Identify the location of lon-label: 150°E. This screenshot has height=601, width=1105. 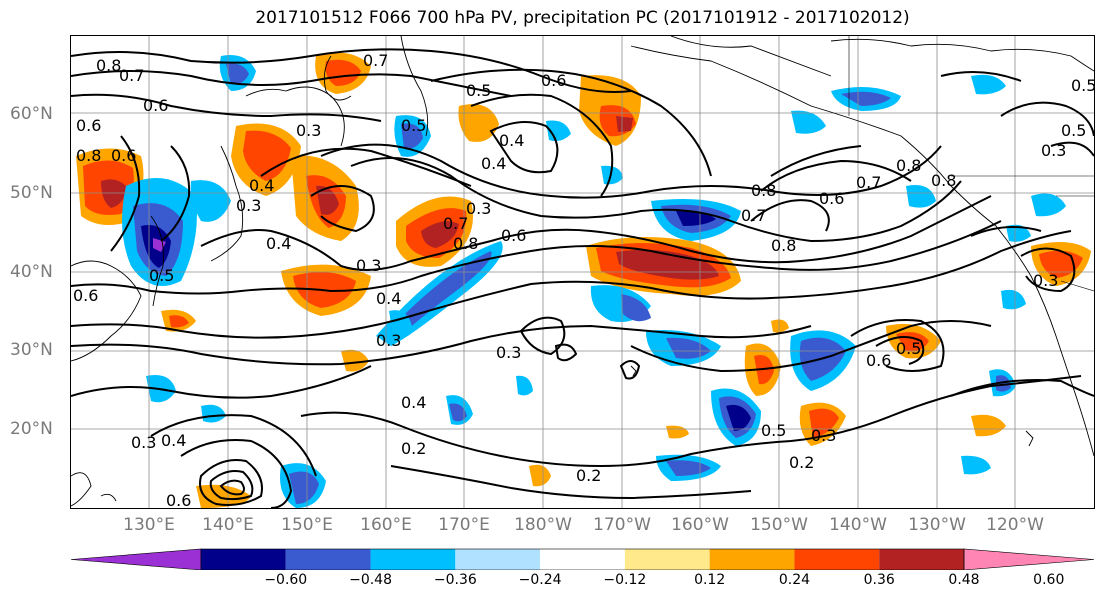
(307, 525).